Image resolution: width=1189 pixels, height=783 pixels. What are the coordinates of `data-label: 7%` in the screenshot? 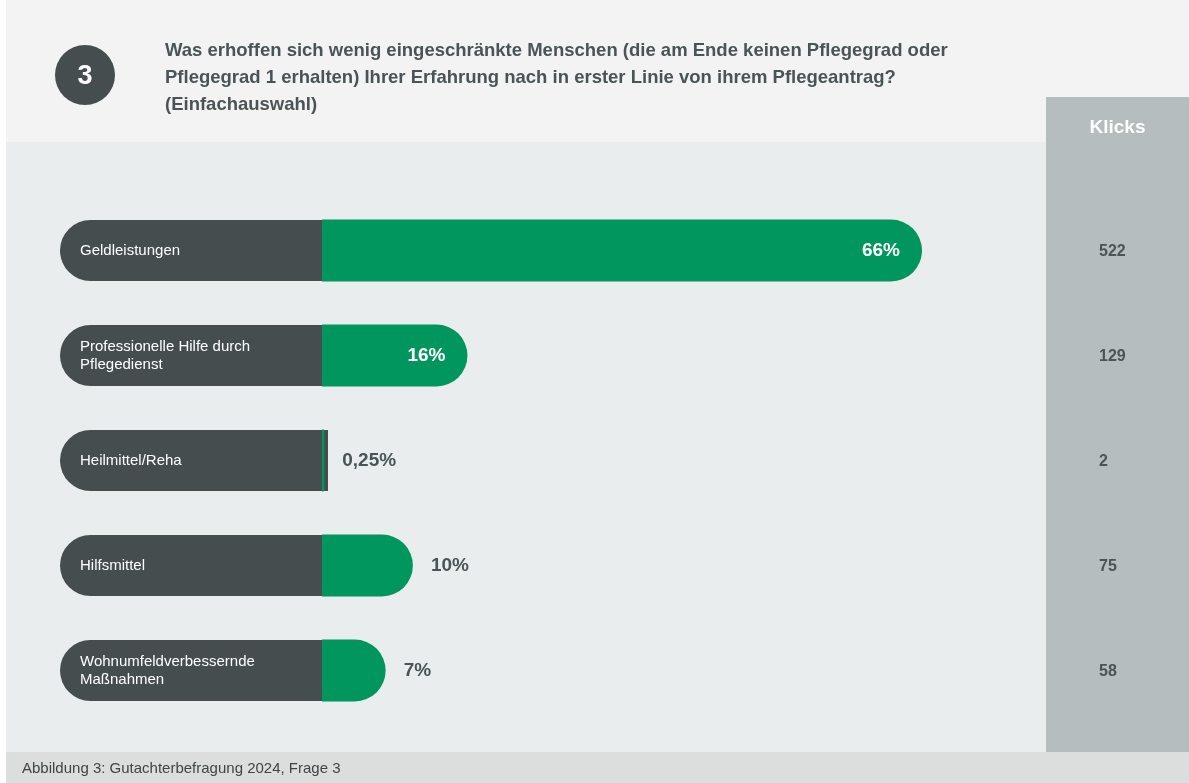 It's located at (417, 669).